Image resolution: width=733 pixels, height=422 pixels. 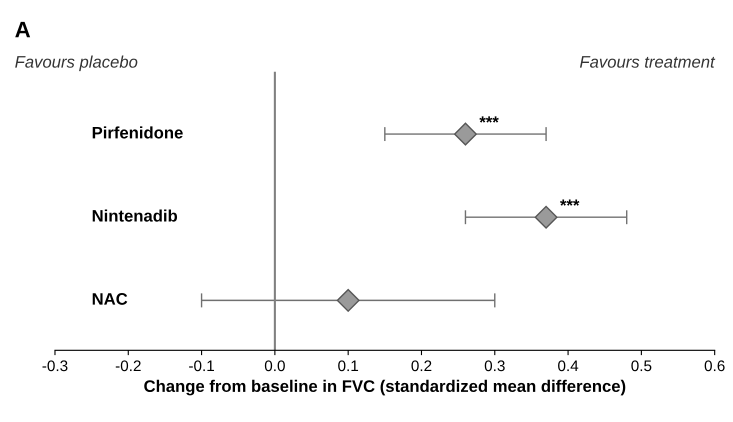 What do you see at coordinates (494, 366) in the screenshot?
I see `x-tick-label: 0.3` at bounding box center [494, 366].